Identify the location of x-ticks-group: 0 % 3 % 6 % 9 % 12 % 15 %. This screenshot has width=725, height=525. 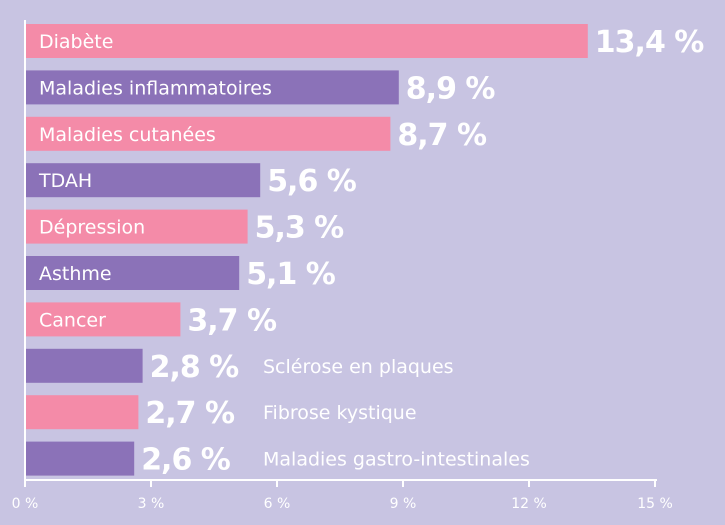
(342, 496).